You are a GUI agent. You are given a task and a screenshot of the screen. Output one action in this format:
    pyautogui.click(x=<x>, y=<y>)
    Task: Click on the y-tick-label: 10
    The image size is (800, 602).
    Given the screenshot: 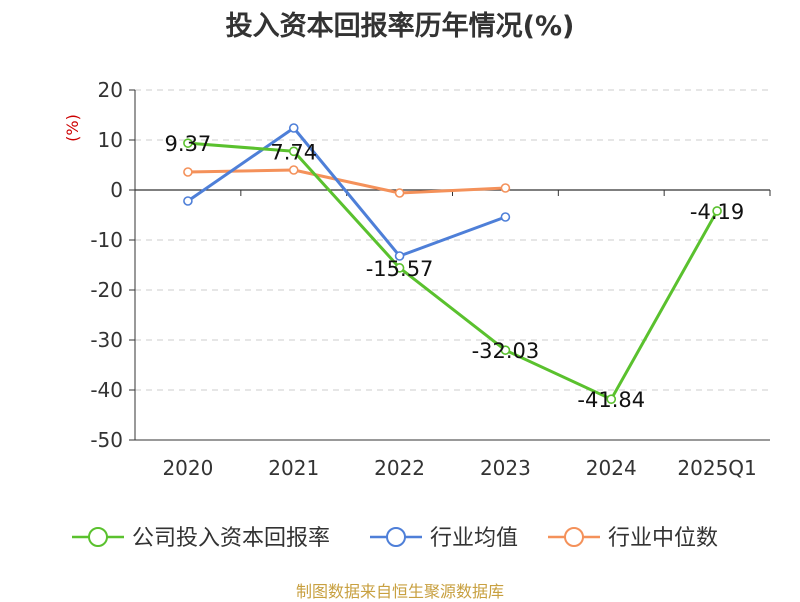 What is the action you would take?
    pyautogui.click(x=110, y=140)
    